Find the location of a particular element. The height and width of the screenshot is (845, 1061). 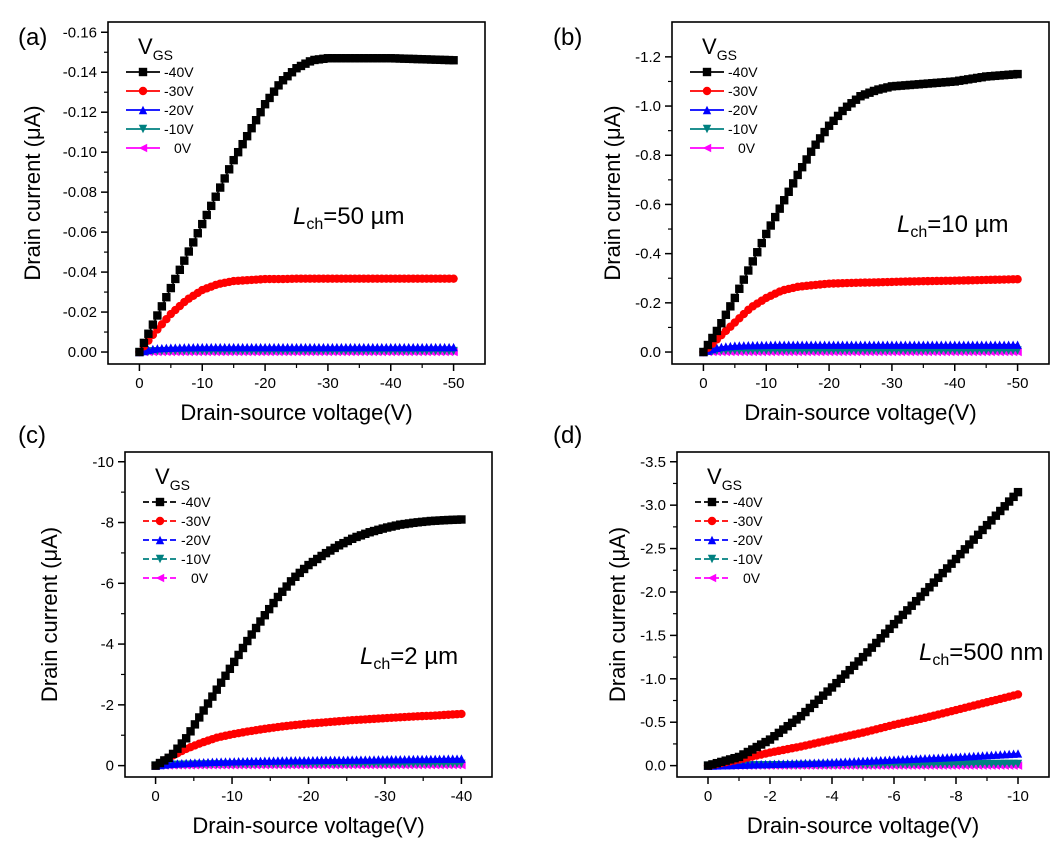

y-tick-label: -1.0 is located at coordinates (648, 106).